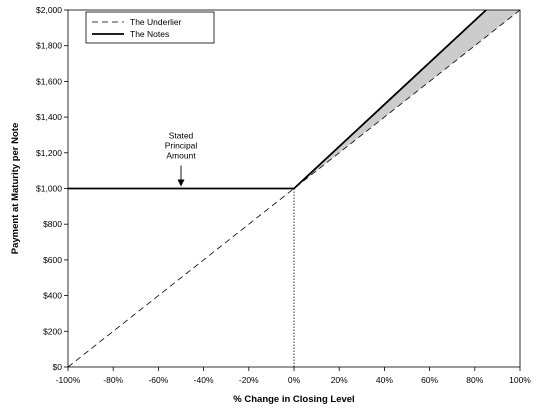 Image resolution: width=542 pixels, height=410 pixels. What do you see at coordinates (149, 34) in the screenshot?
I see `legend-label: The Notes` at bounding box center [149, 34].